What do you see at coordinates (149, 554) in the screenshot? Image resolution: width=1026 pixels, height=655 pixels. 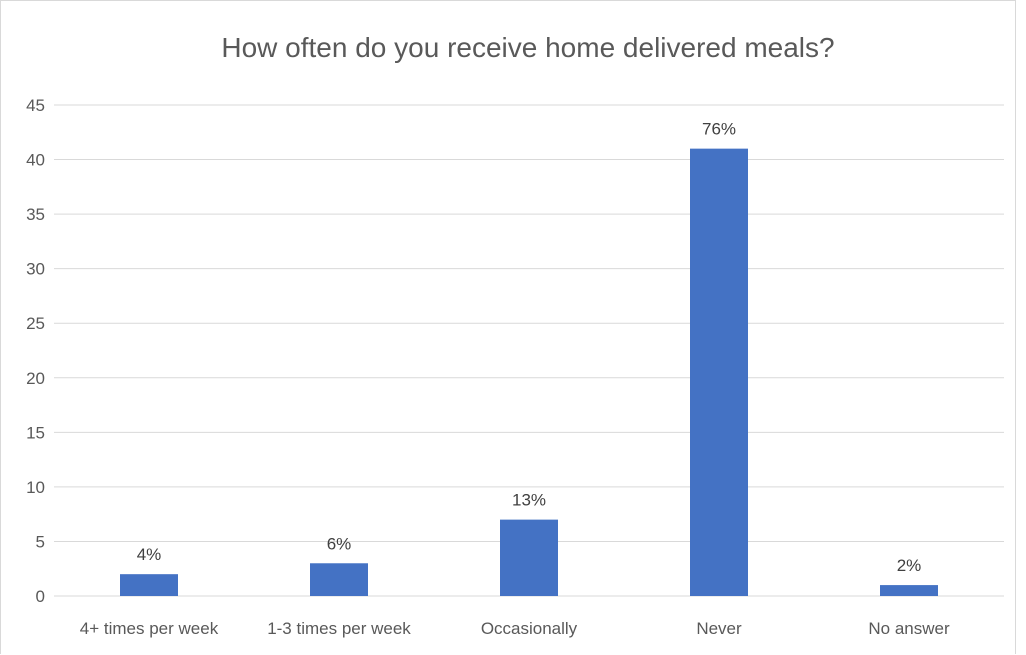 I see `data-label: 4%` at bounding box center [149, 554].